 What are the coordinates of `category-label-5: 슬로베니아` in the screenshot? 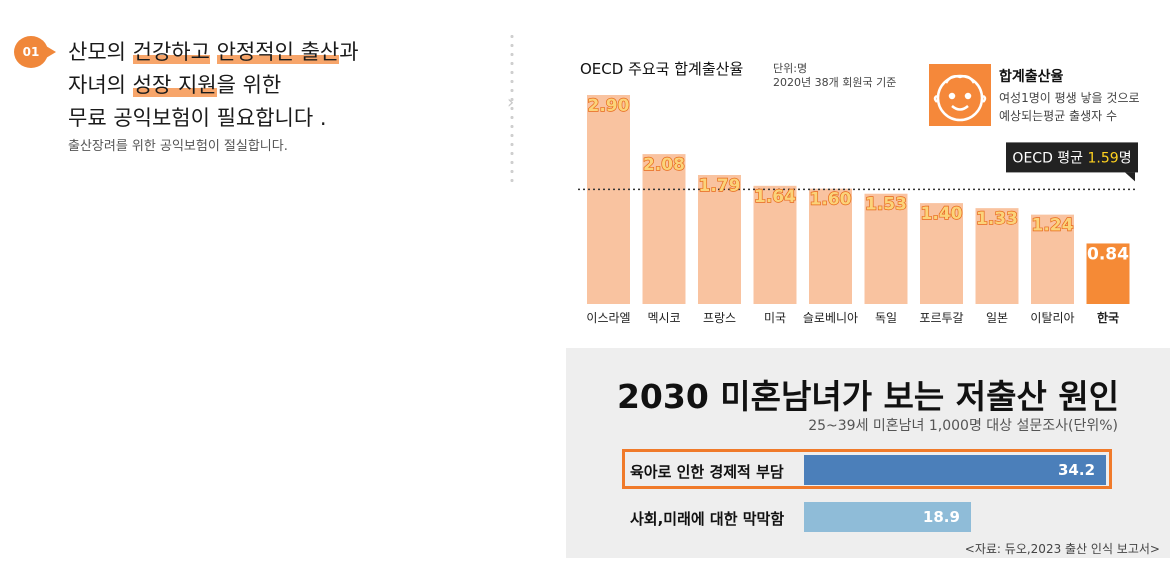 It's located at (830, 318).